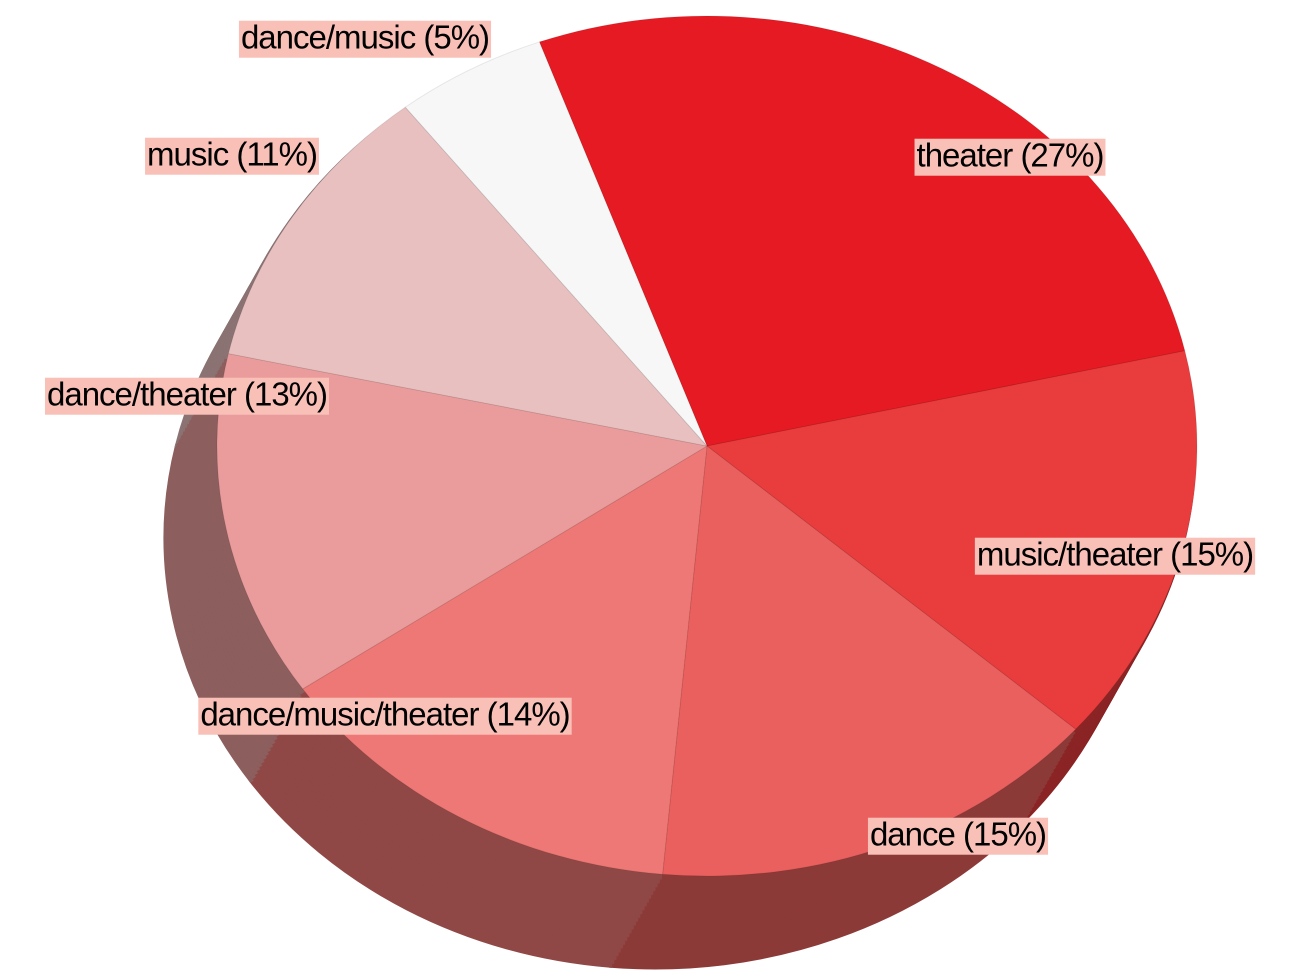  I want to click on slice-label-group: dance/music/theater (14%), so click(385, 715).